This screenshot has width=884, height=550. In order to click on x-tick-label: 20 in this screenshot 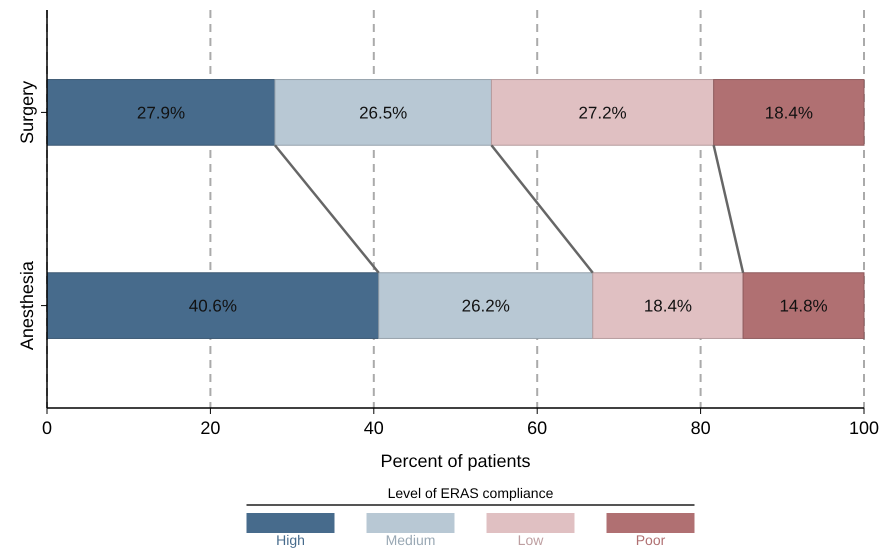, I will do `click(210, 428)`.